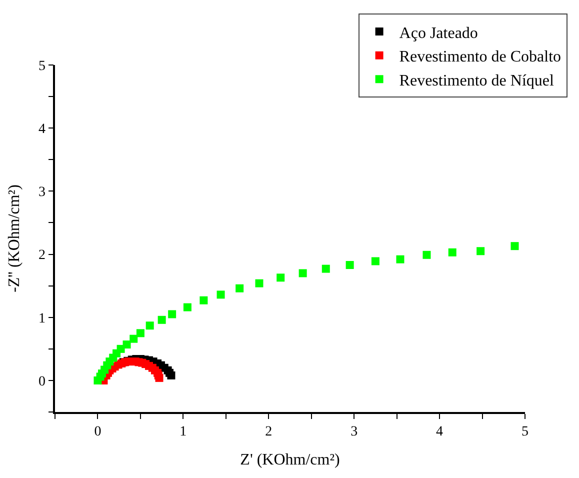 Image resolution: width=579 pixels, height=478 pixels. What do you see at coordinates (354, 432) in the screenshot?
I see `x-tick-label: 3` at bounding box center [354, 432].